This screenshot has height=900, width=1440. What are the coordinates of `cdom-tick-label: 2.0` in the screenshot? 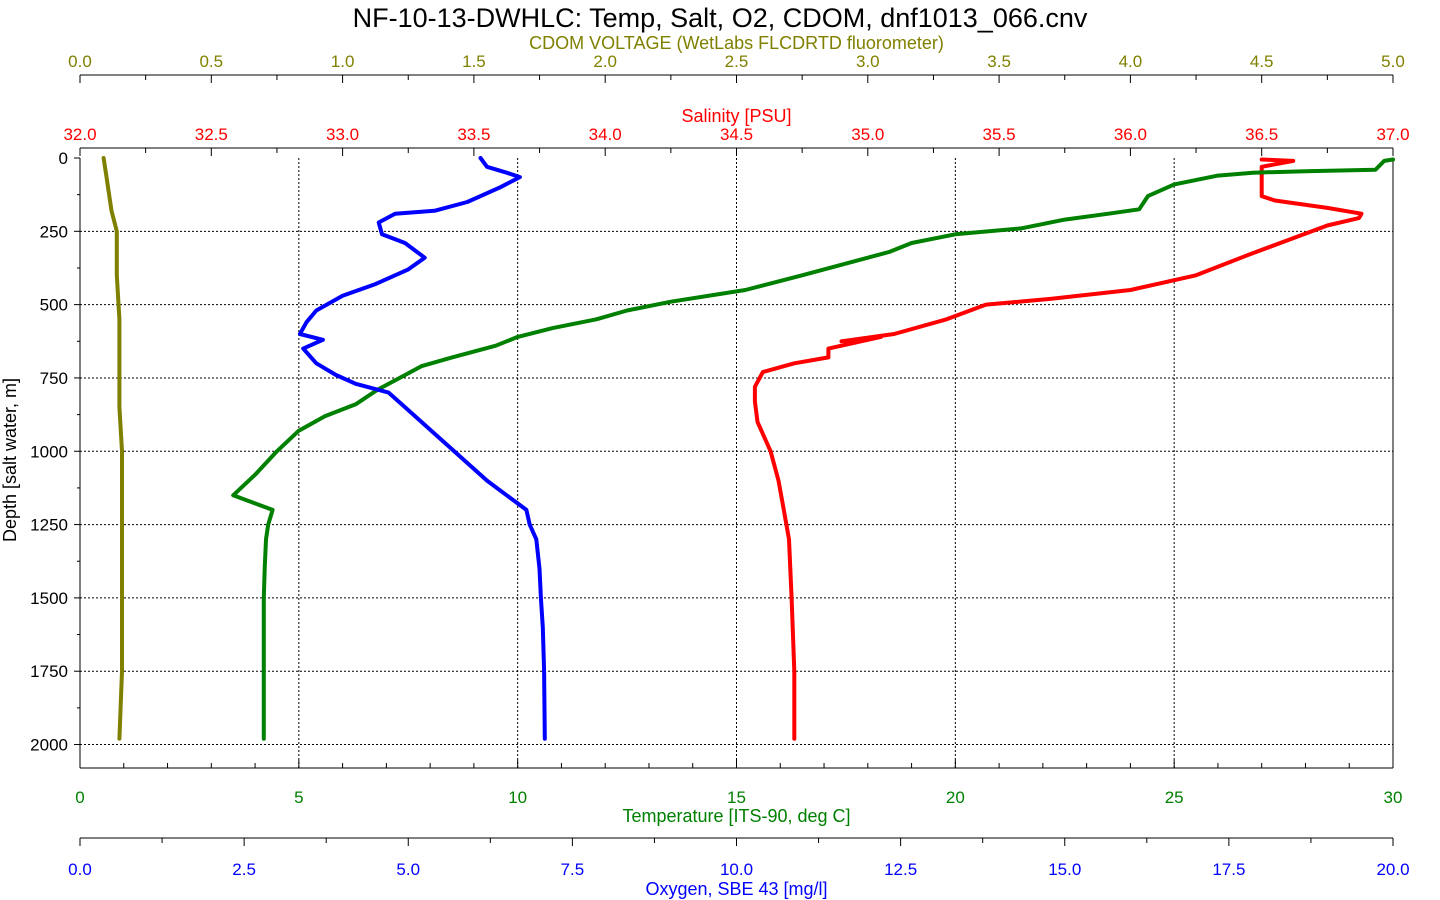 It's located at (605, 61).